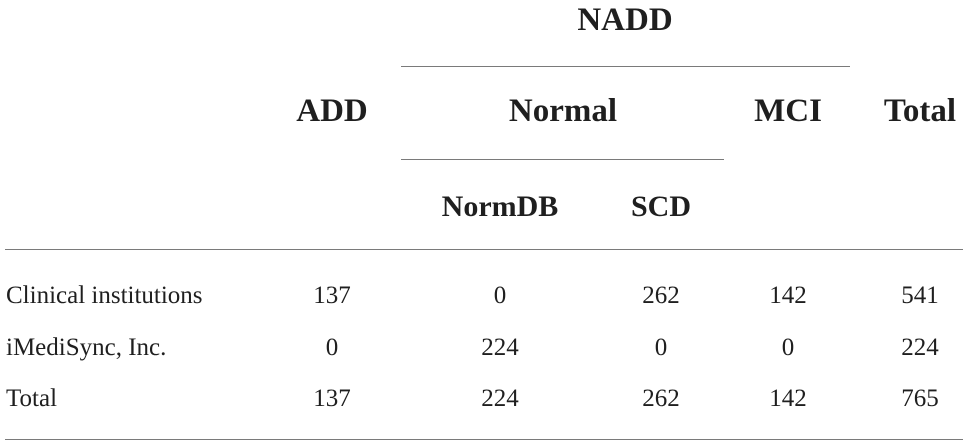 This screenshot has height=445, width=968. What do you see at coordinates (484, 249) in the screenshot?
I see `header-bottom-rule` at bounding box center [484, 249].